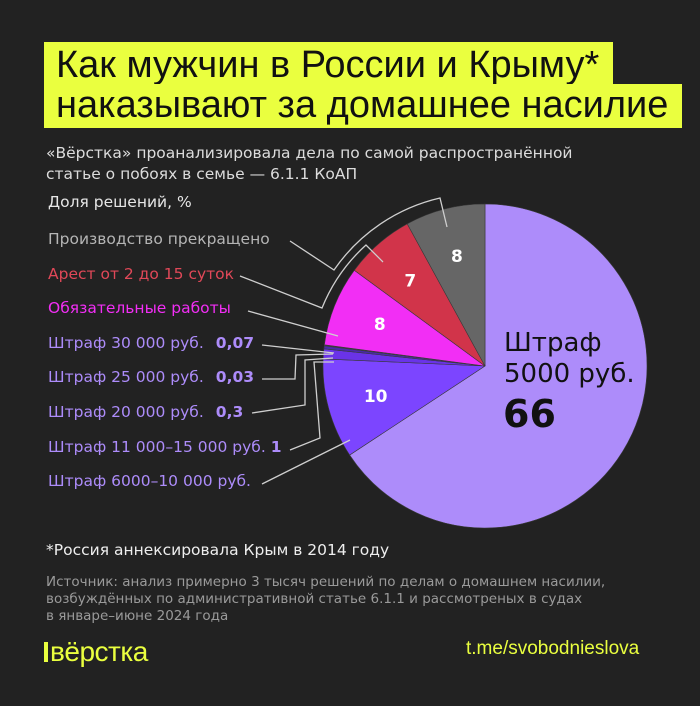 The image size is (700, 706). What do you see at coordinates (46, 652) in the screenshot?
I see `logo-mark-icon` at bounding box center [46, 652].